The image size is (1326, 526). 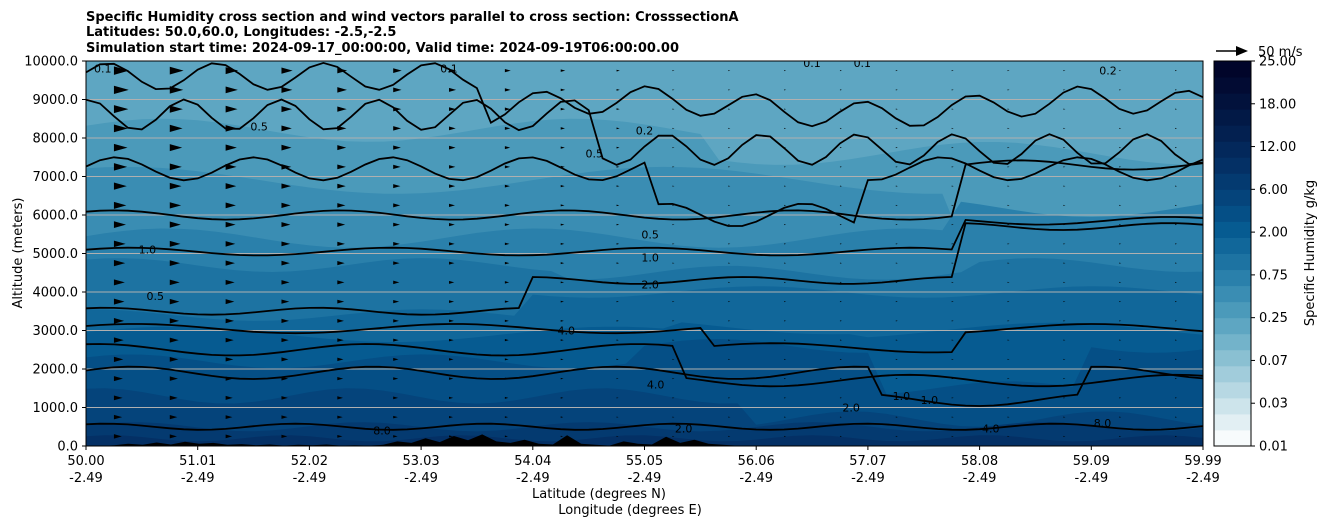 What do you see at coordinates (1273, 275) in the screenshot?
I see `colorbar-tick-label: 0.75` at bounding box center [1273, 275].